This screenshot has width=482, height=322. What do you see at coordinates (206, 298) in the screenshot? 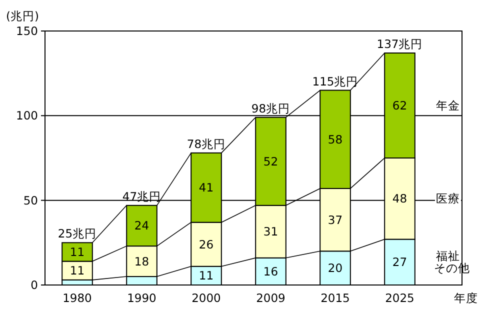
I see `x-tick-label: 2000` at bounding box center [206, 298].